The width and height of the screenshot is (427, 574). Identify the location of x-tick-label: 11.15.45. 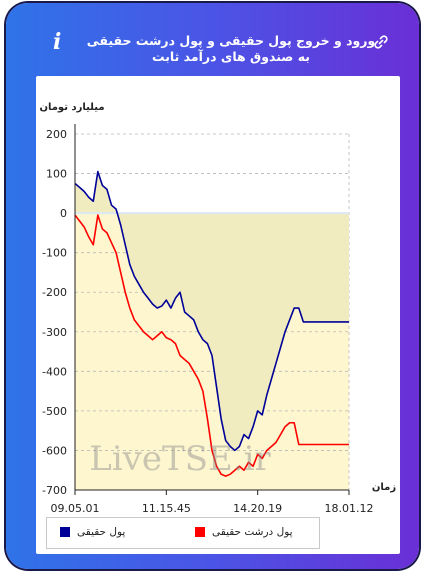
(166, 508).